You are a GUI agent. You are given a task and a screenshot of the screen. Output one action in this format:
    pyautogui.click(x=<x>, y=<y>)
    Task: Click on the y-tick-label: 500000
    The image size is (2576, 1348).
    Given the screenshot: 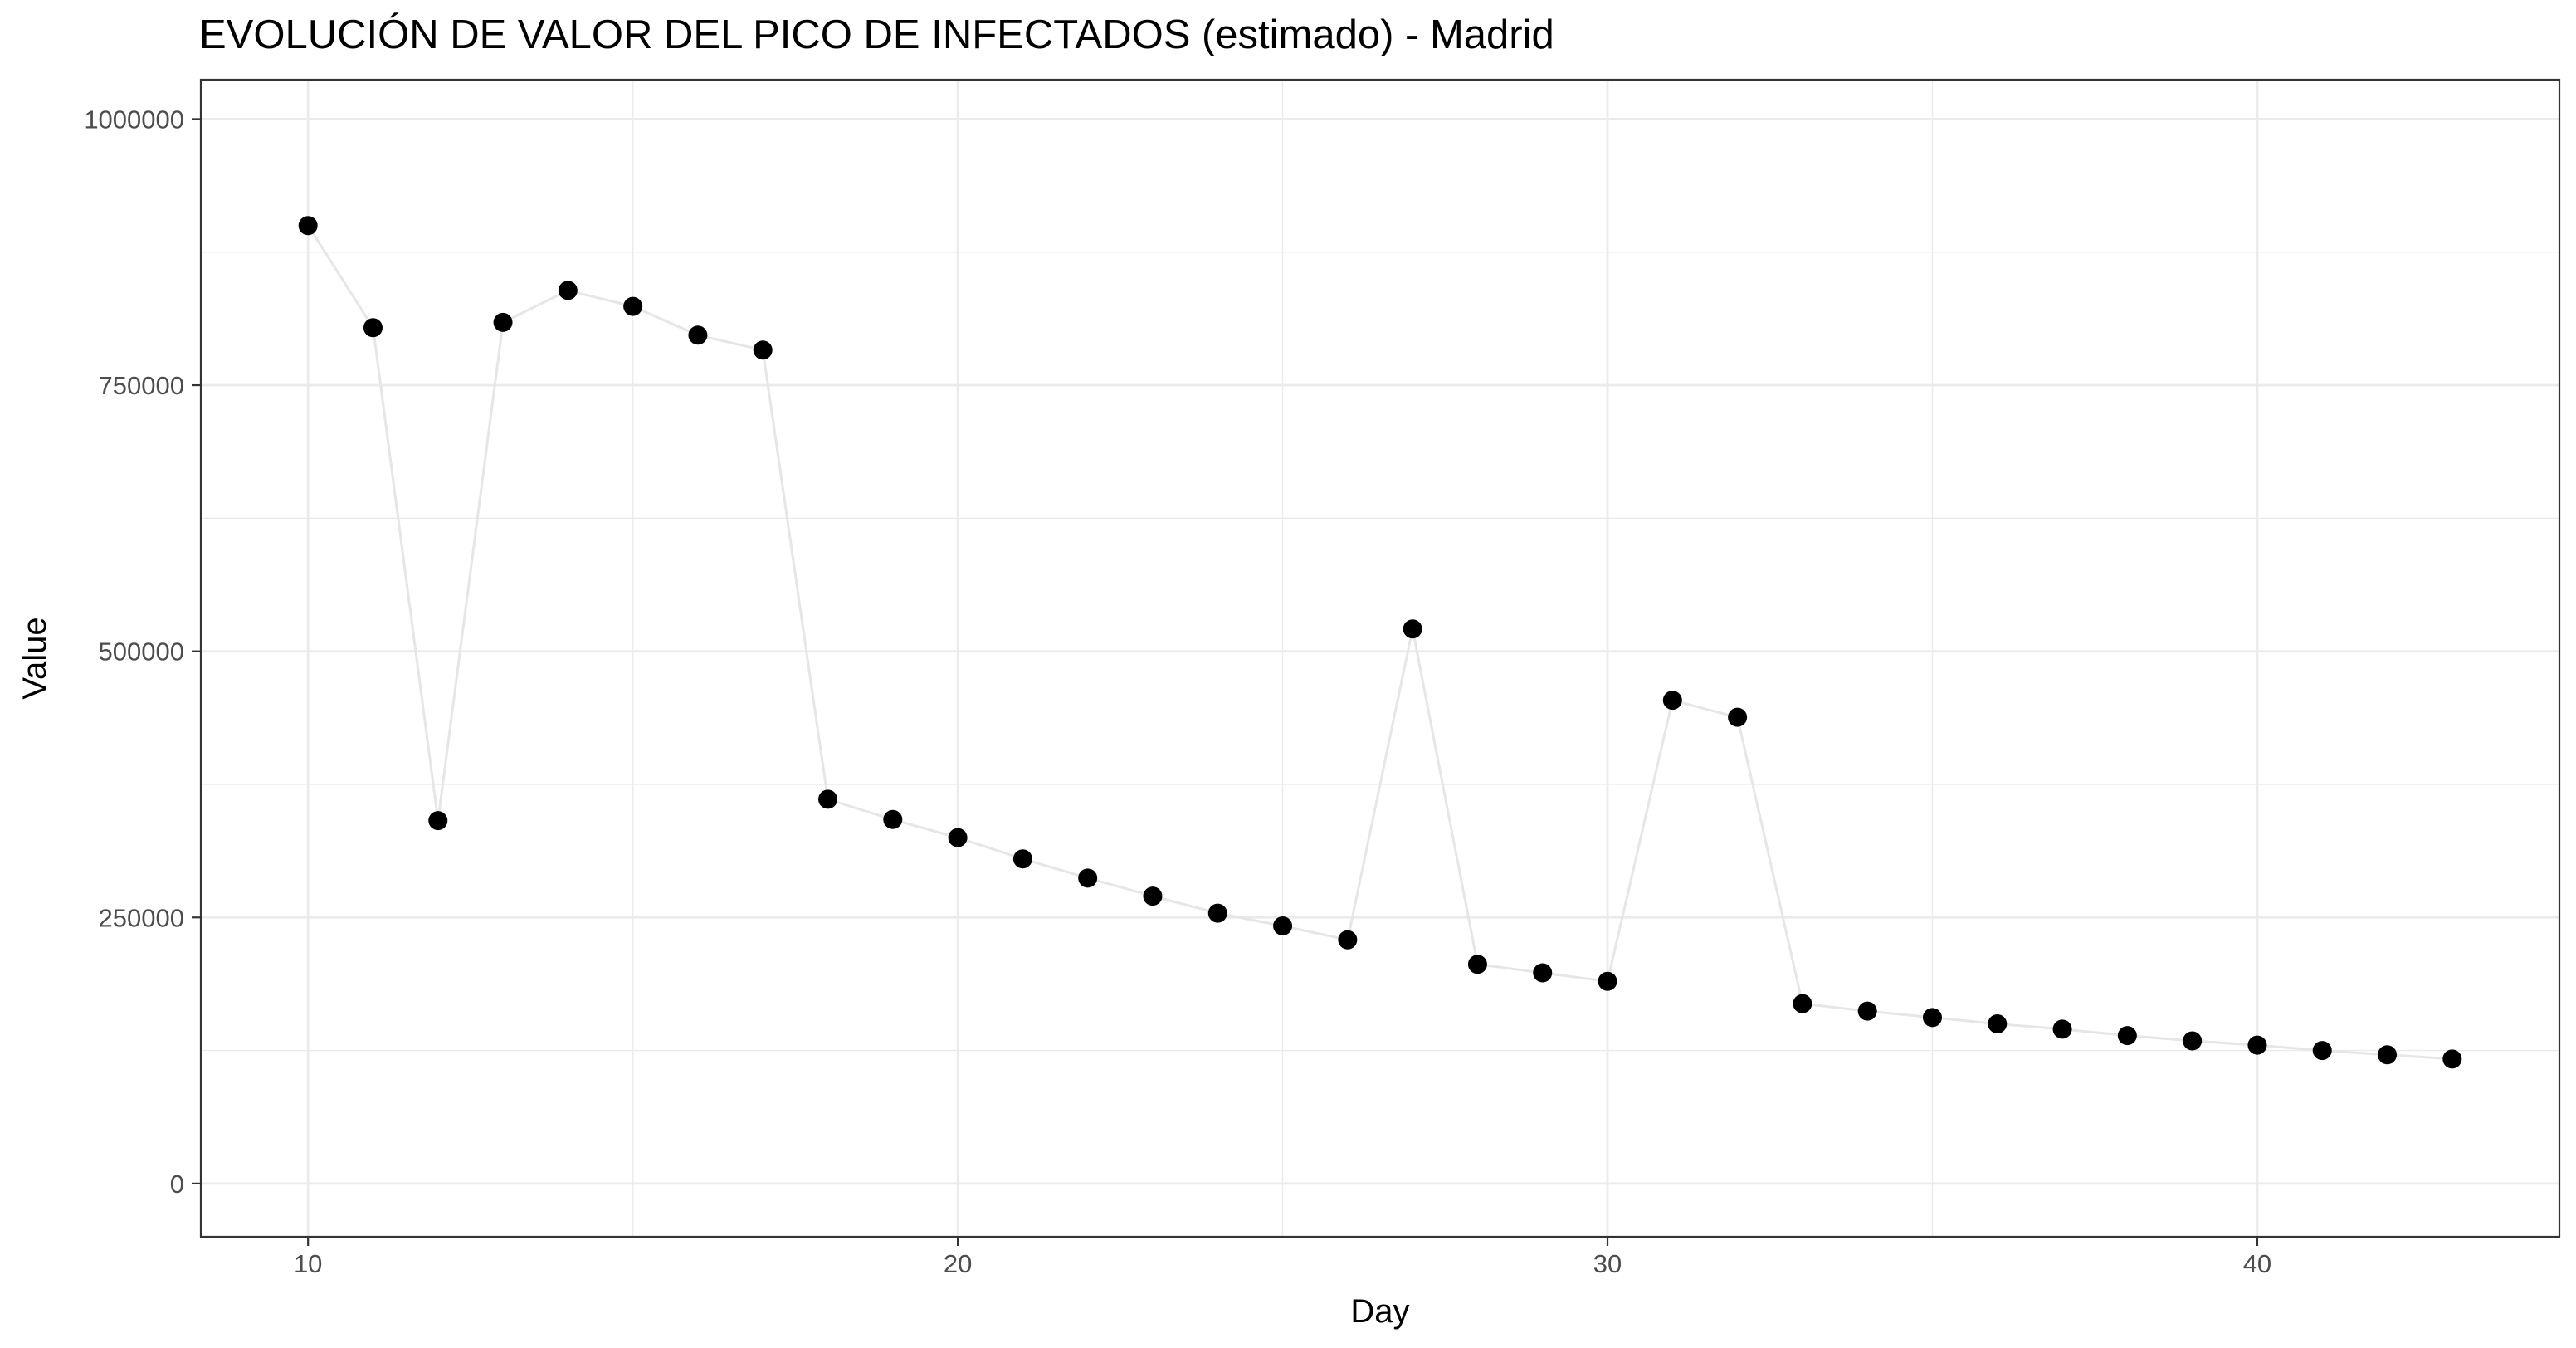 What is the action you would take?
    pyautogui.click(x=142, y=652)
    